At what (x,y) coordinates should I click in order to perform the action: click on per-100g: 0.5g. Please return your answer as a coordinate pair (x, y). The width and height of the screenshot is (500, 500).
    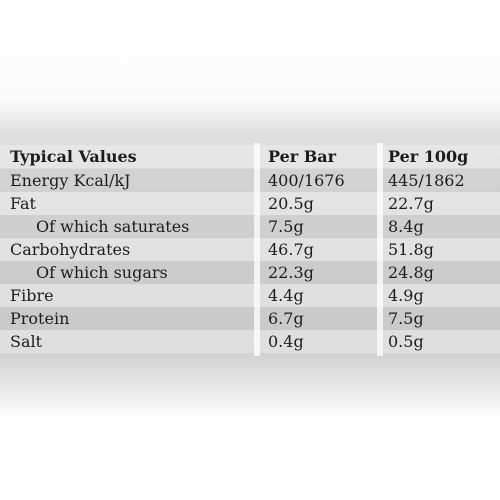
    Looking at the image, I should click on (406, 341).